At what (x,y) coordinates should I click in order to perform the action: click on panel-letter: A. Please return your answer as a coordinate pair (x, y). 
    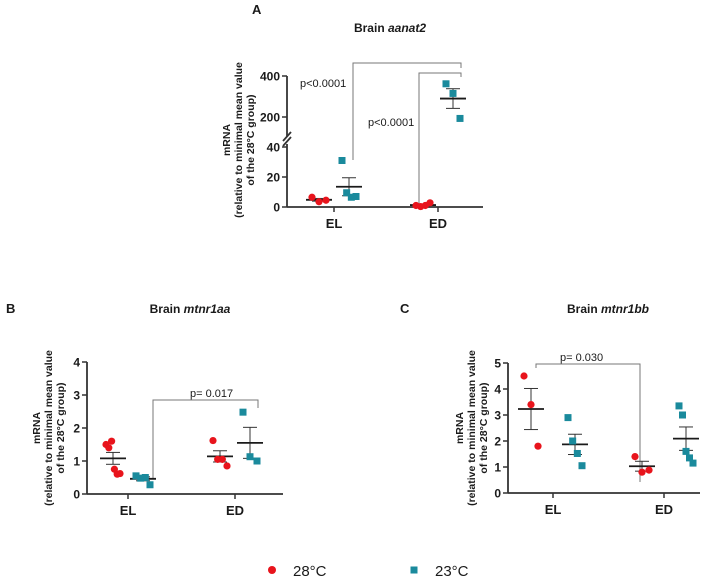
    Looking at the image, I should click on (257, 9).